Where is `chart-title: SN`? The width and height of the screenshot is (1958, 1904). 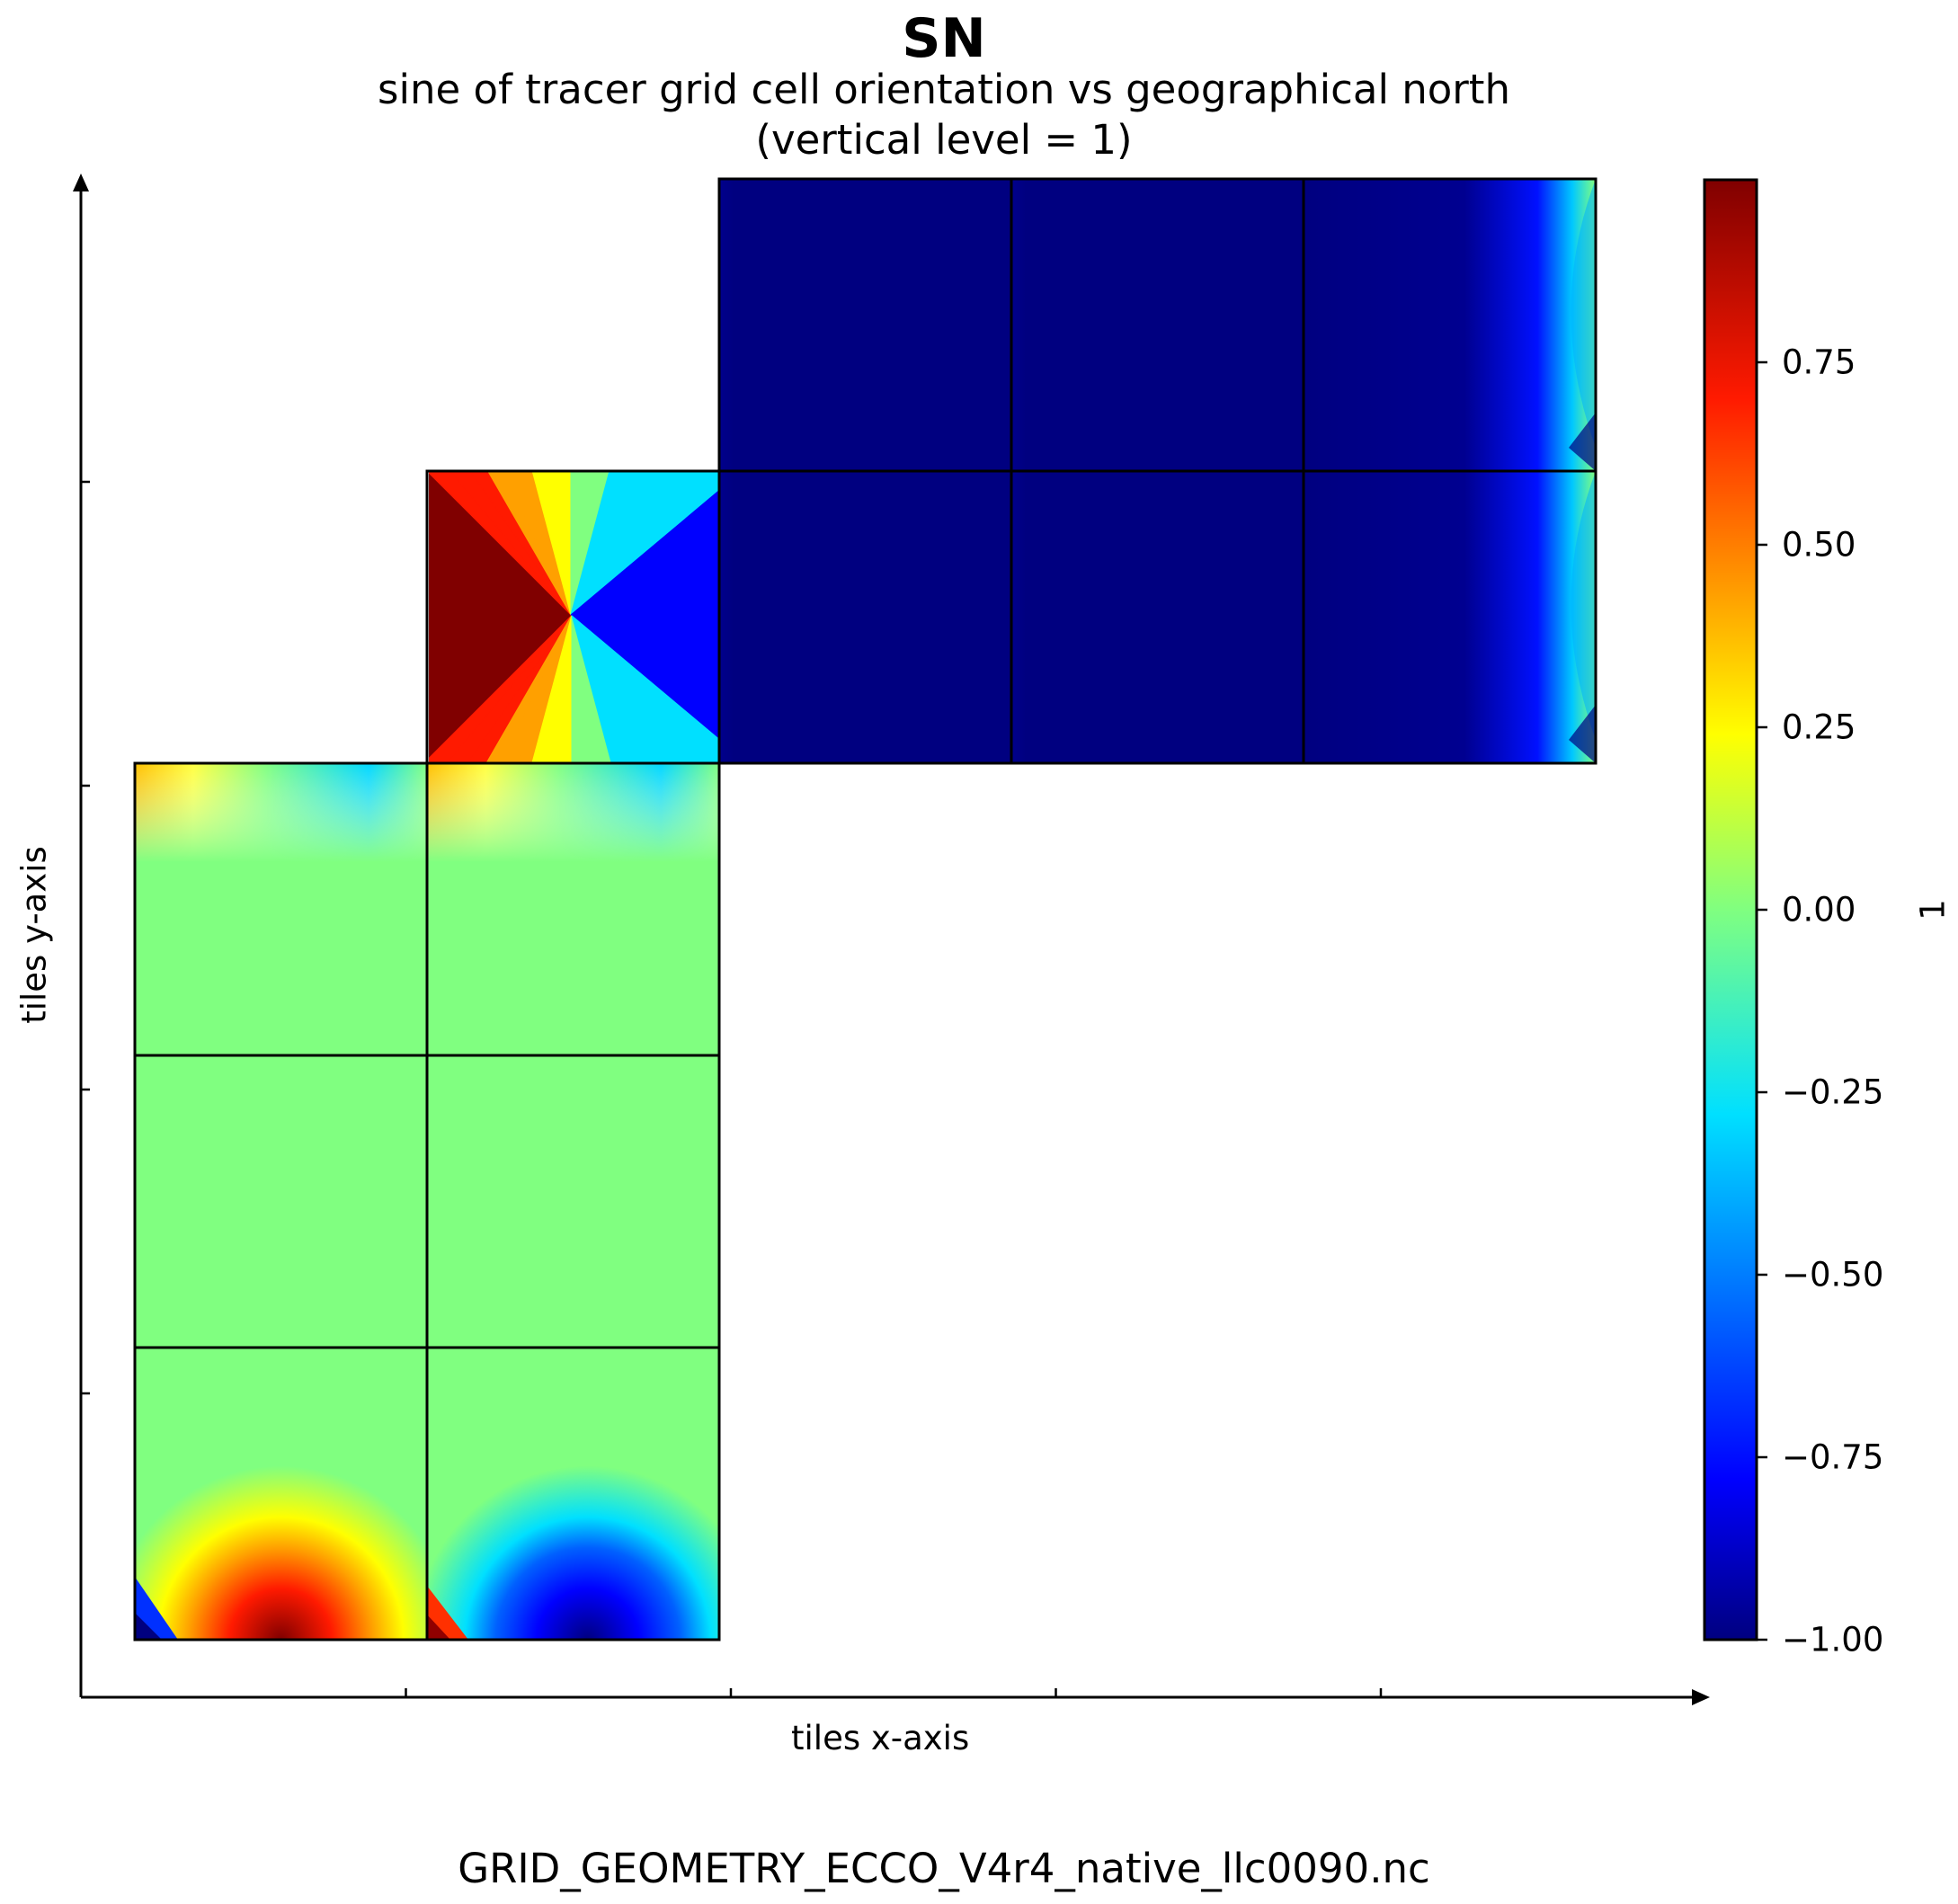
chart-title: SN is located at coordinates (944, 38).